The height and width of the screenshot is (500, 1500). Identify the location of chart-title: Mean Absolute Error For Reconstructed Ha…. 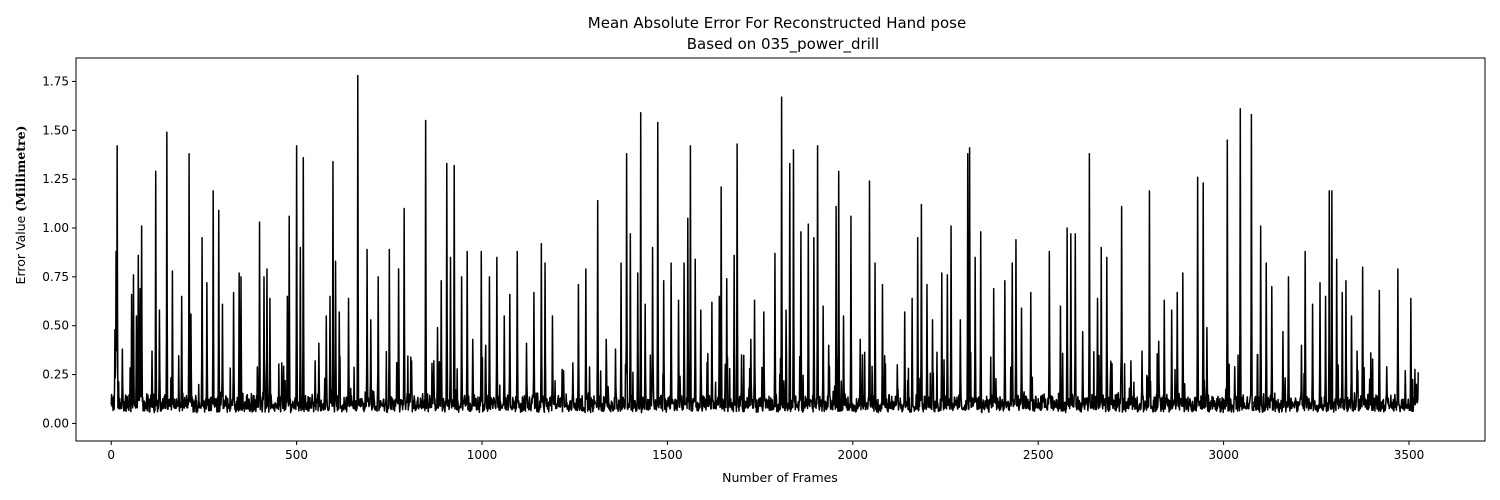
(777, 23).